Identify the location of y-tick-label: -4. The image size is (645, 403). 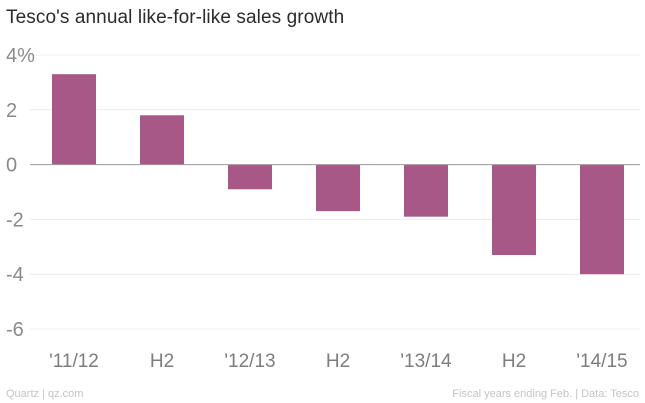
(15, 275).